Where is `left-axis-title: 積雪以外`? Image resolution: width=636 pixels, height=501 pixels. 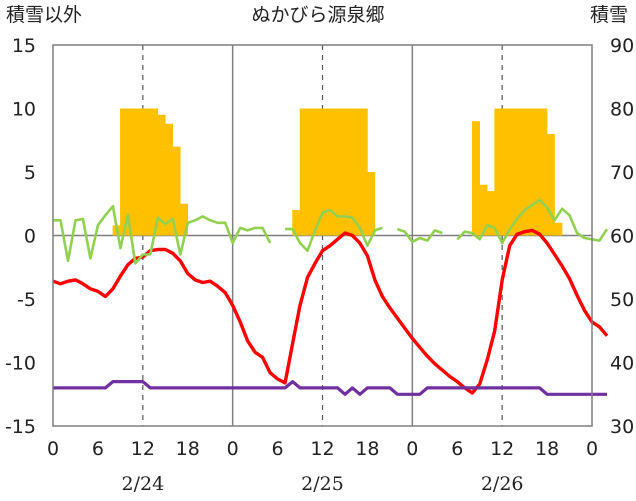
left-axis-title: 積雪以外 is located at coordinates (44, 15).